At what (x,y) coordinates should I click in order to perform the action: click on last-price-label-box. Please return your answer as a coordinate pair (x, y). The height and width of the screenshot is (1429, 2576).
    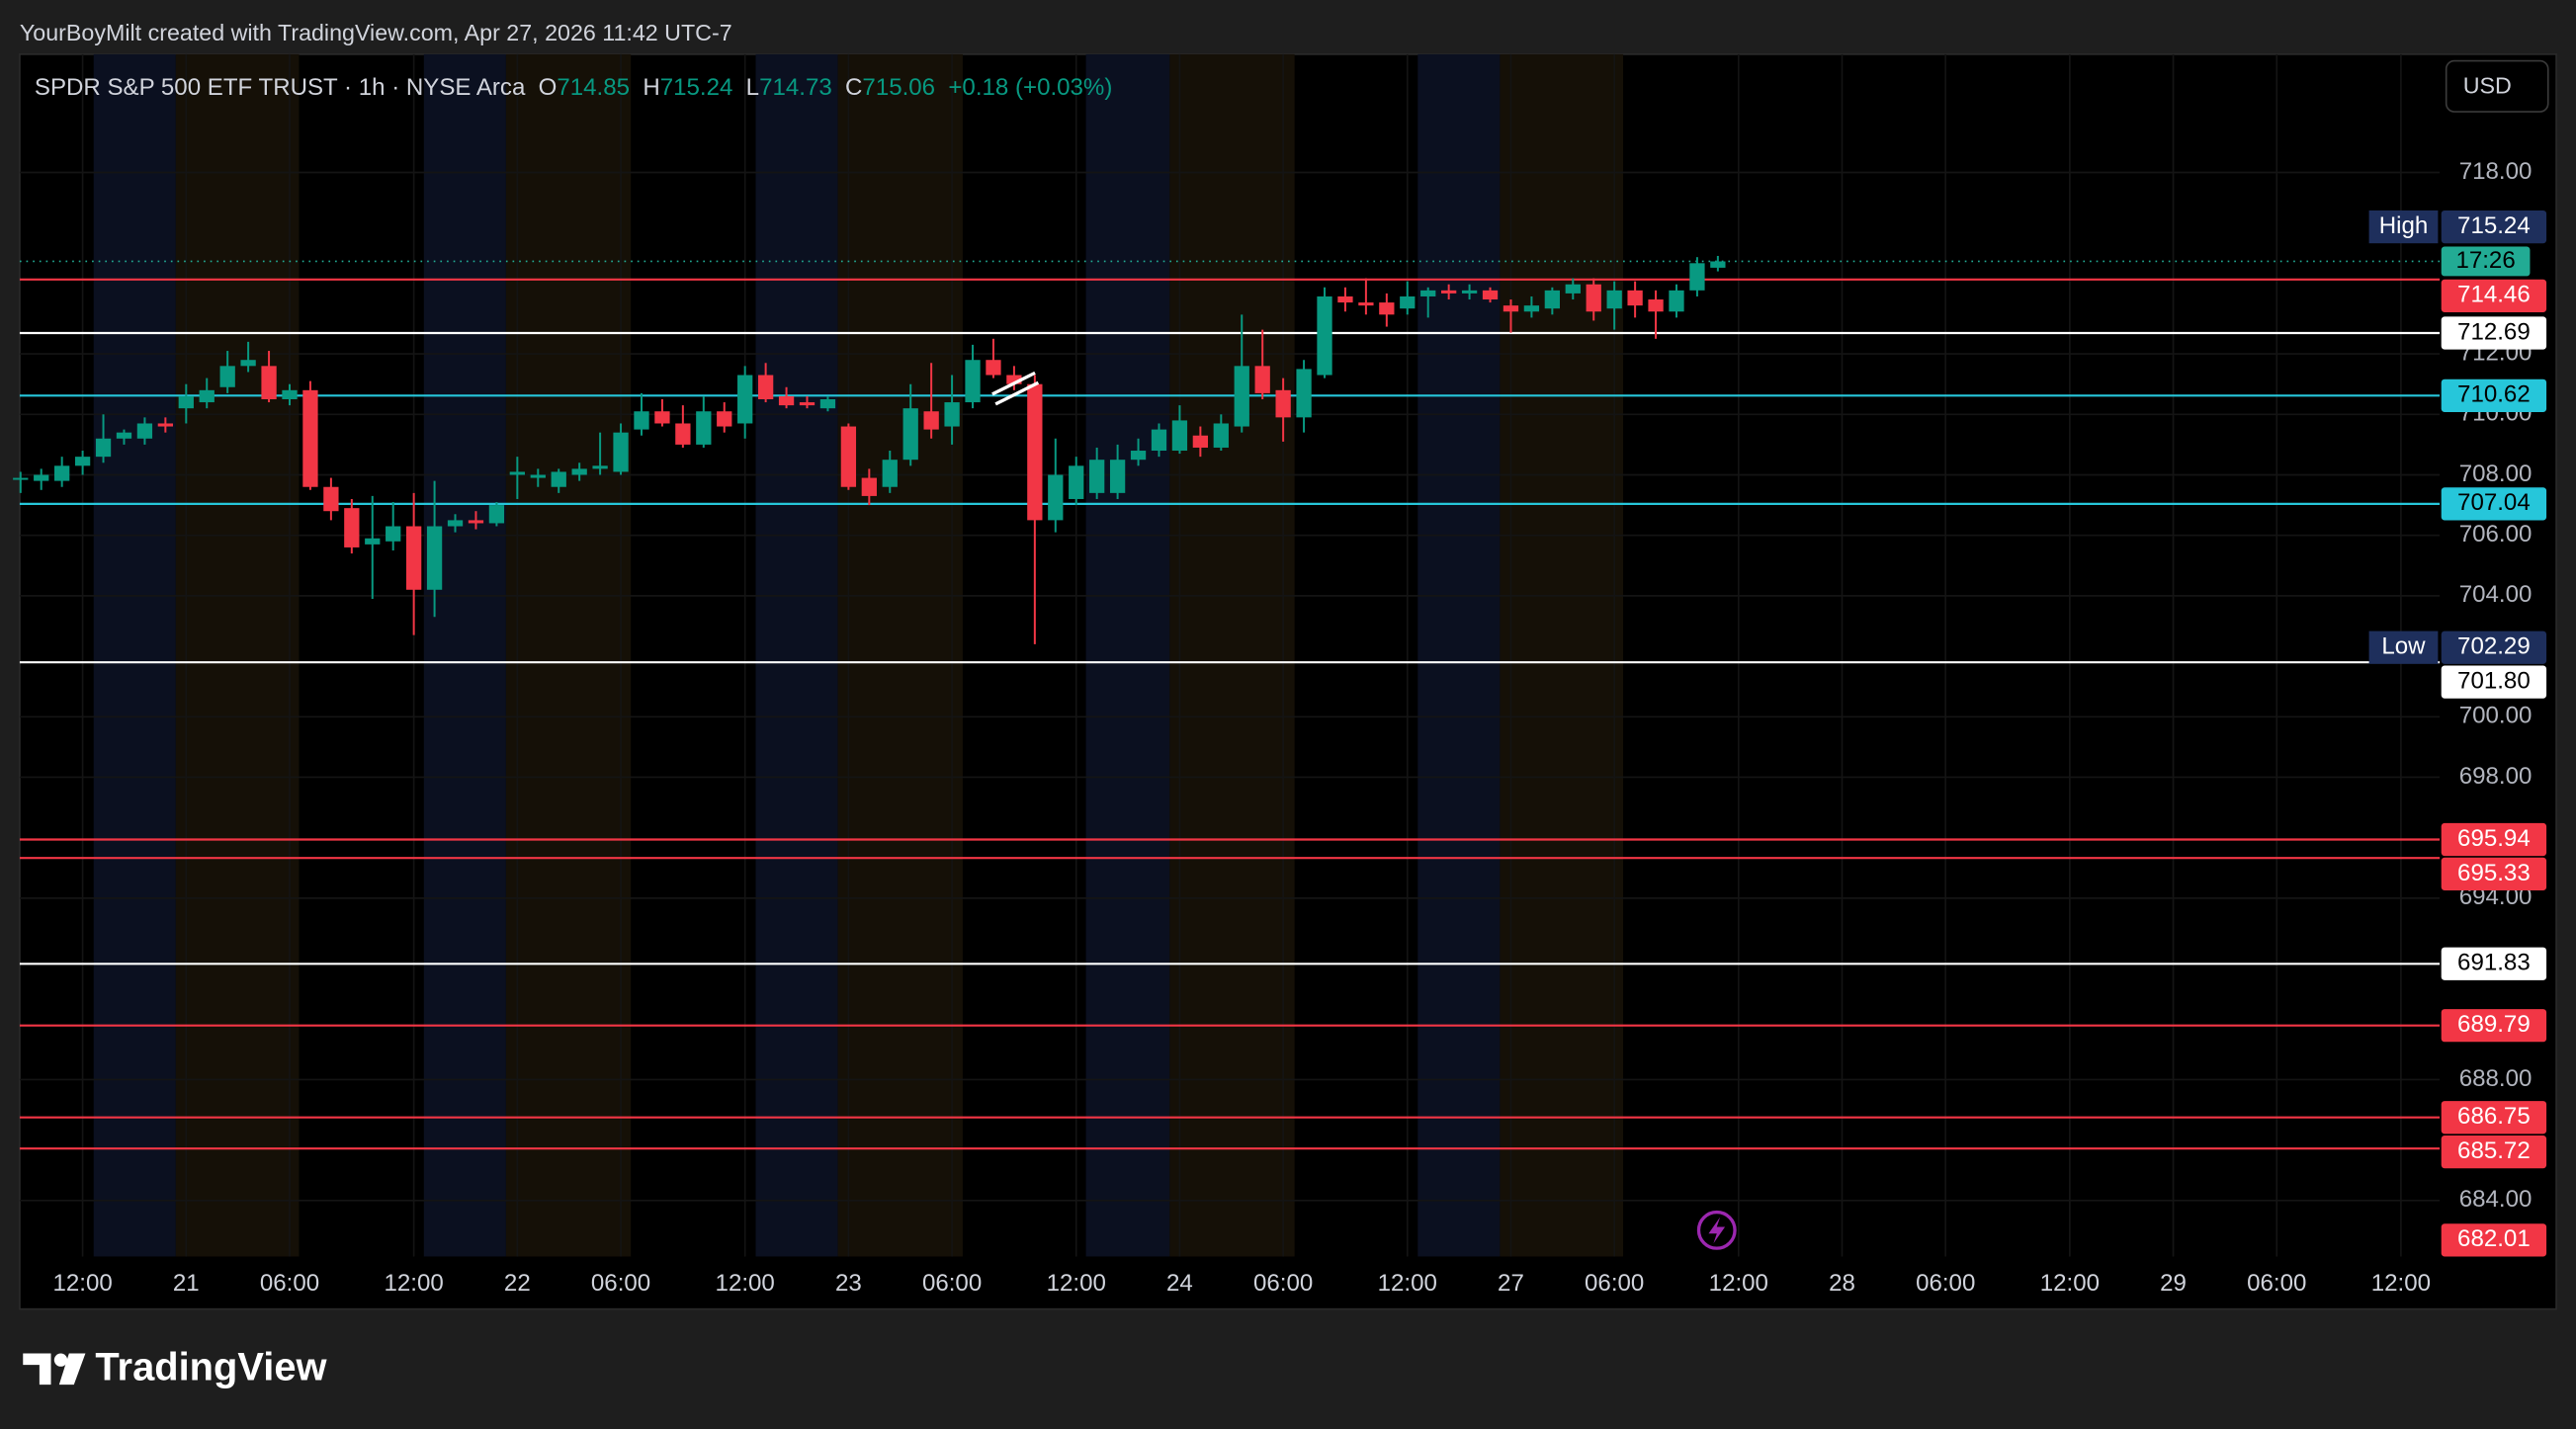
    Looking at the image, I should click on (2486, 262).